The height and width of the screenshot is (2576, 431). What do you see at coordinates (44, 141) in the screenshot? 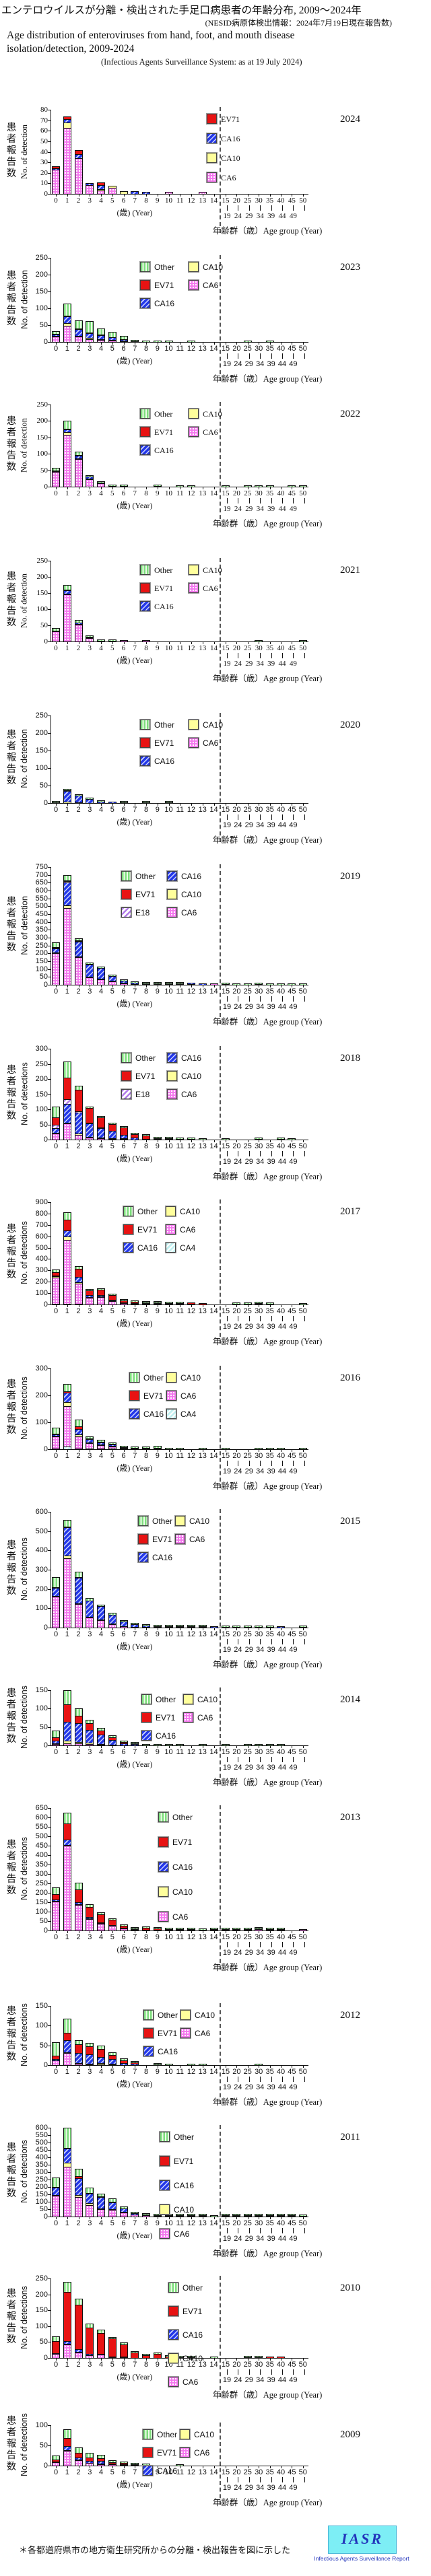
I see `y-tick-label: 50` at bounding box center [44, 141].